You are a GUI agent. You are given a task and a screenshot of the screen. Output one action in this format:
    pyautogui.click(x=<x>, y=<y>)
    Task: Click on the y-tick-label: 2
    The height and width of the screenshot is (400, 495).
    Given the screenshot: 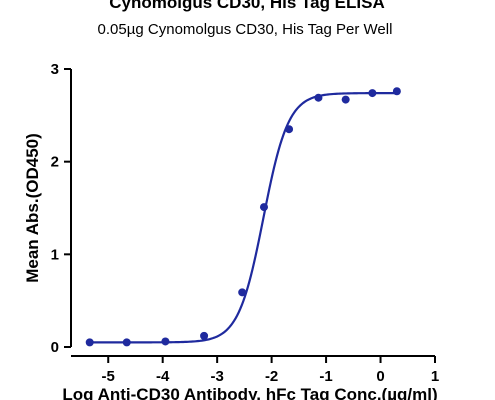 What is the action you would take?
    pyautogui.click(x=55, y=162)
    